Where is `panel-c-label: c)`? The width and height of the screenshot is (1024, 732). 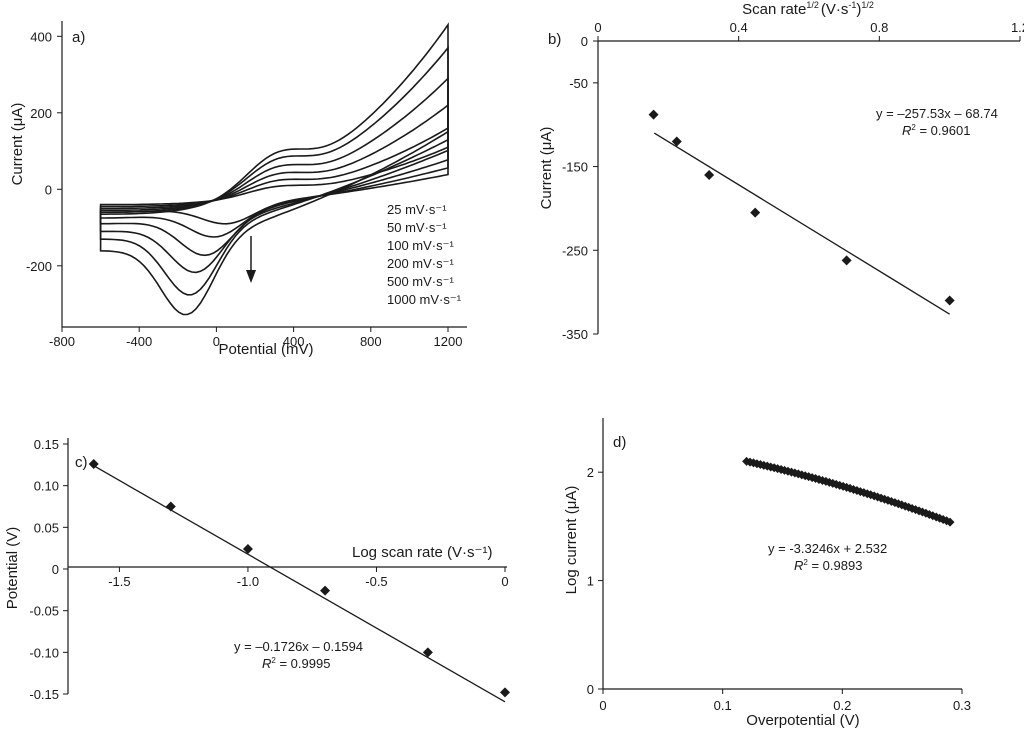 panel-c-label: c) is located at coordinates (81, 462).